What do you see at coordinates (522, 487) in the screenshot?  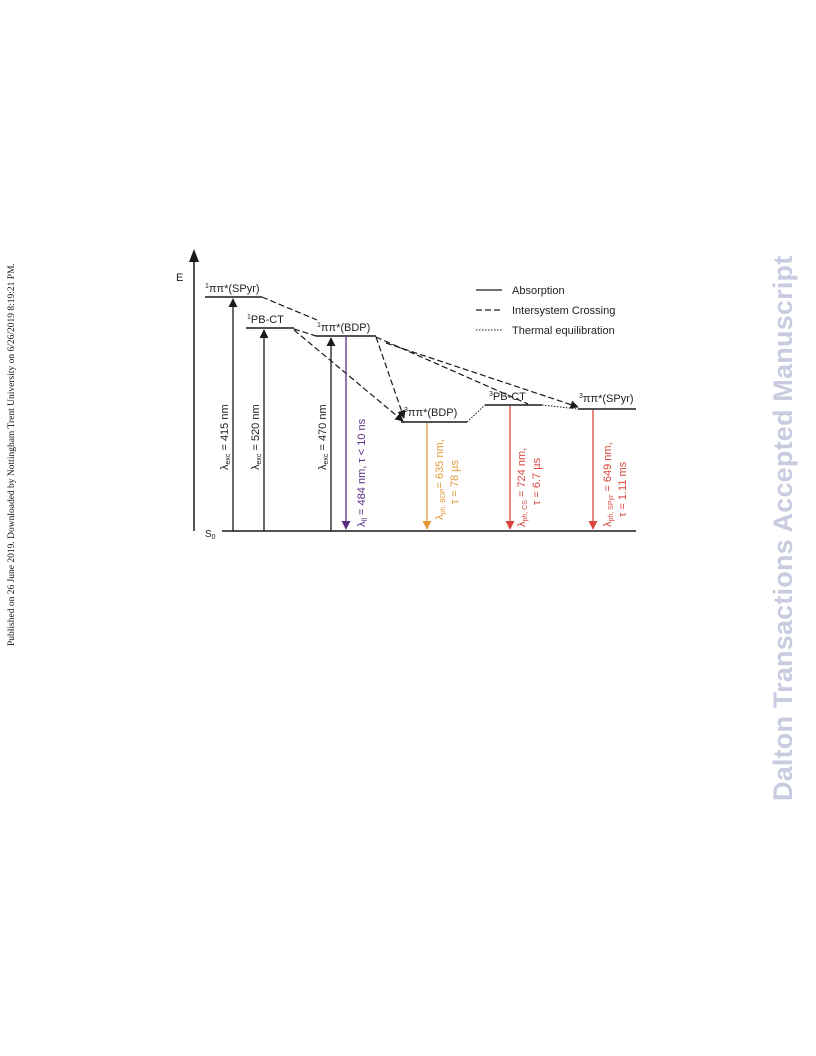 I see `phosphorescence-cs-label: λph, CS = 724 nm,` at bounding box center [522, 487].